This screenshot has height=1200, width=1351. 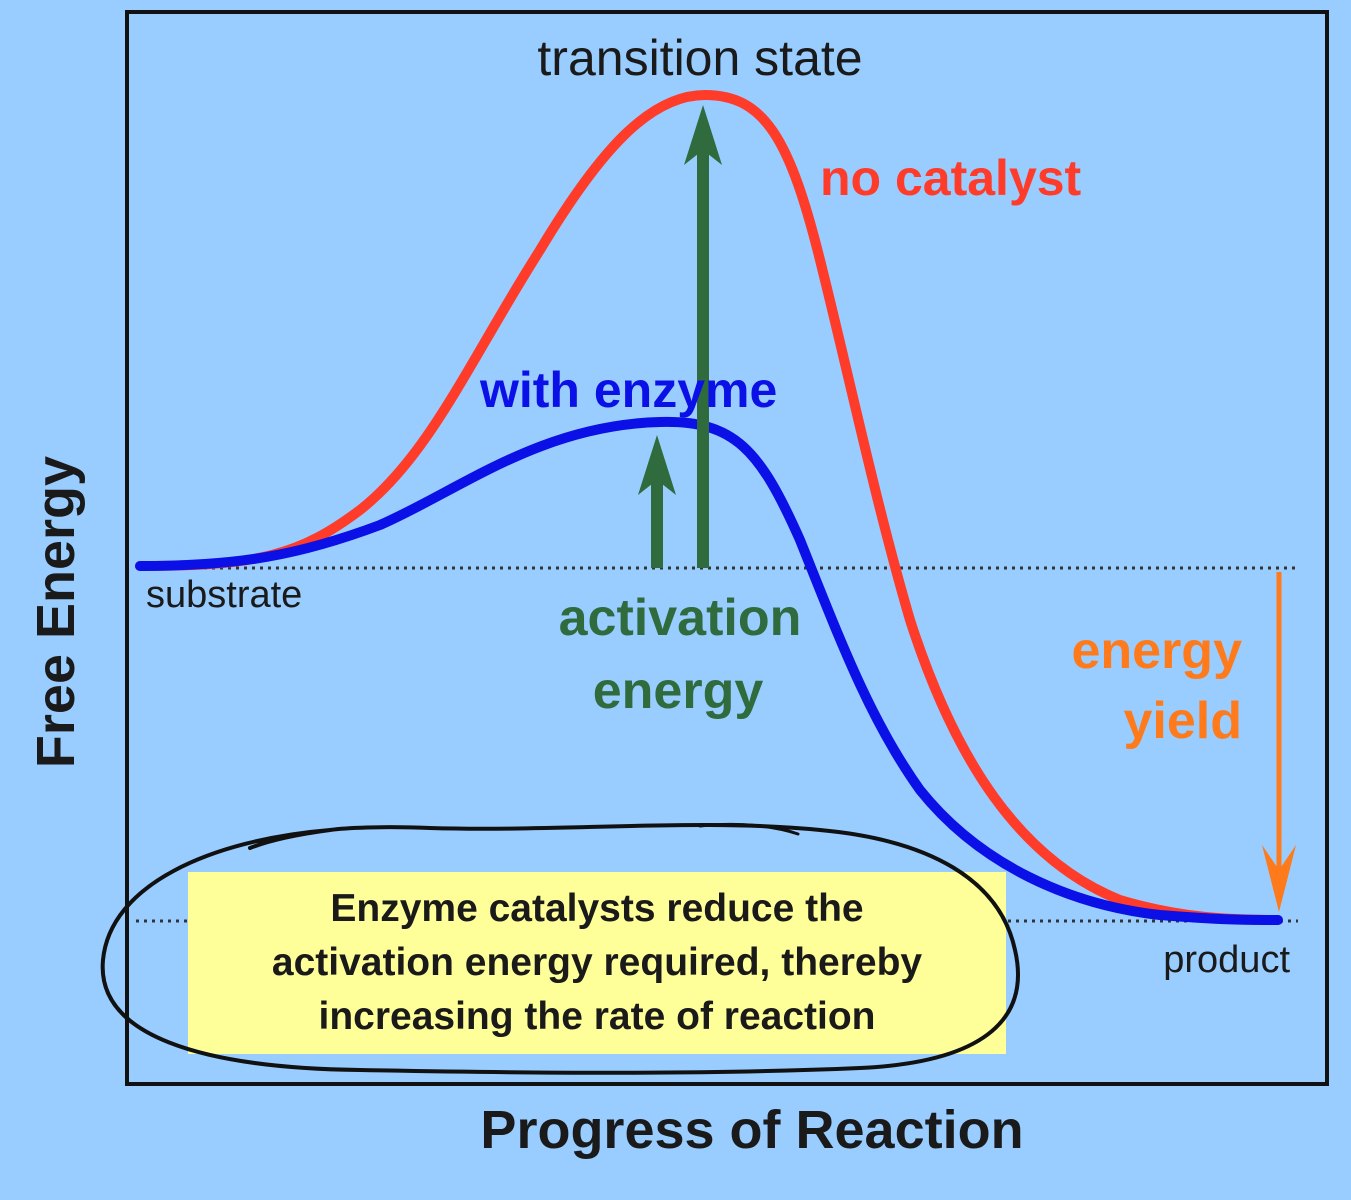 I want to click on activation-energy-label-line1: activation, so click(x=680, y=618).